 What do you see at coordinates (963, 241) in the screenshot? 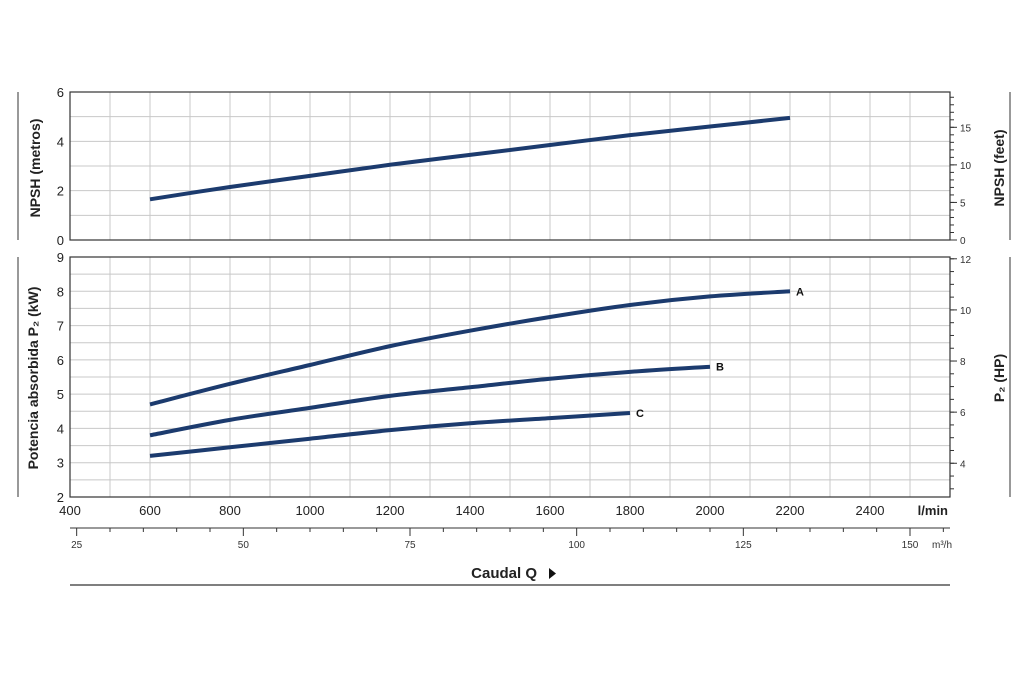
I see `y2-tick-label: 0` at bounding box center [963, 241].